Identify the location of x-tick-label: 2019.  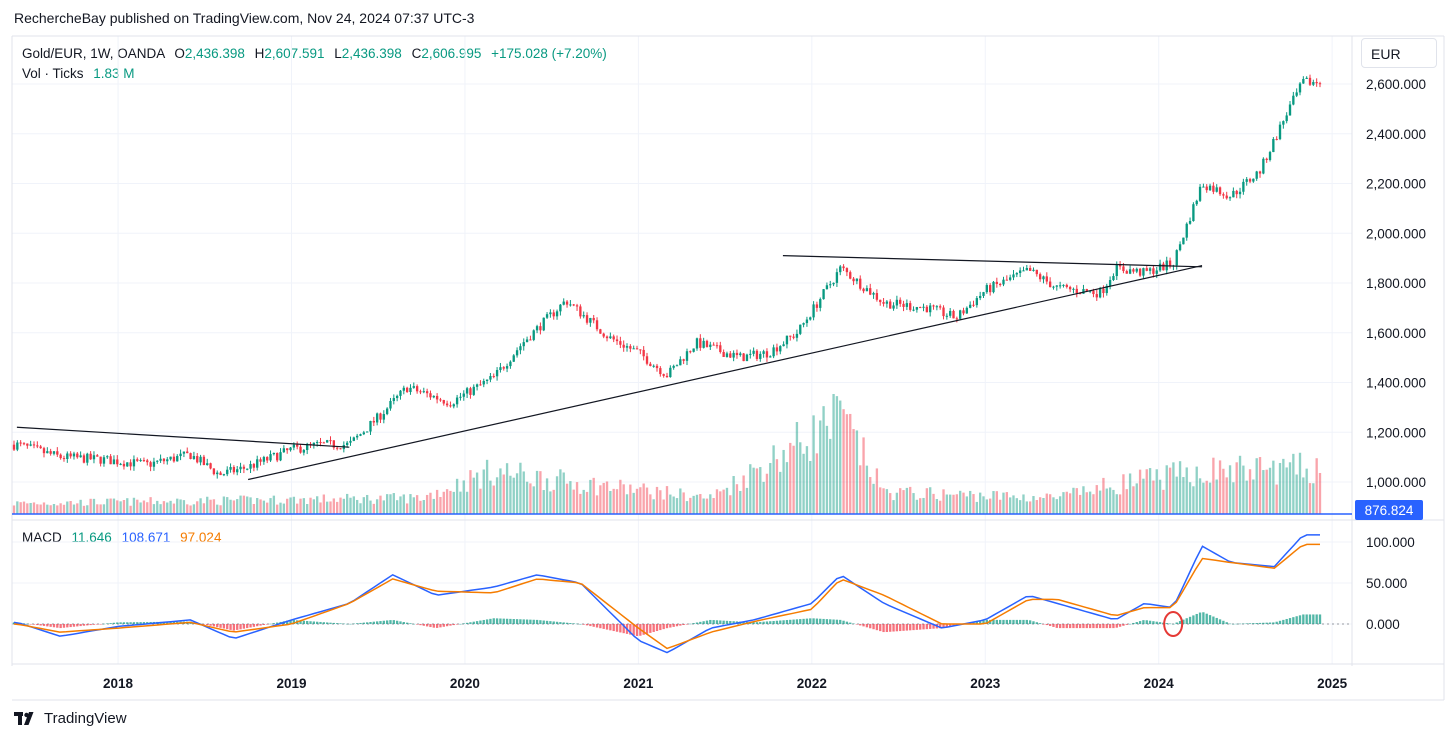
(291, 683).